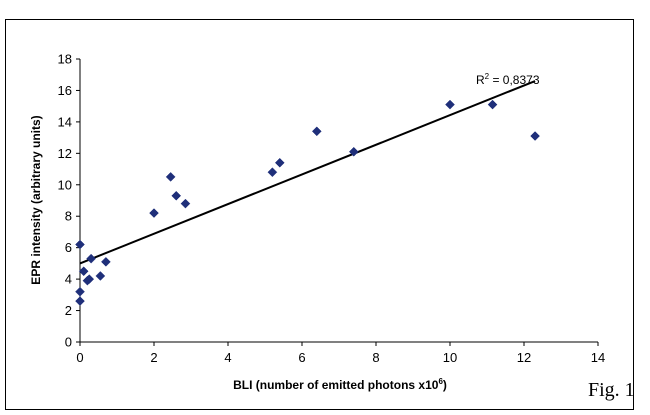 The image size is (650, 415). Describe the element at coordinates (301, 357) in the screenshot. I see `x-tick-label: 6` at that location.